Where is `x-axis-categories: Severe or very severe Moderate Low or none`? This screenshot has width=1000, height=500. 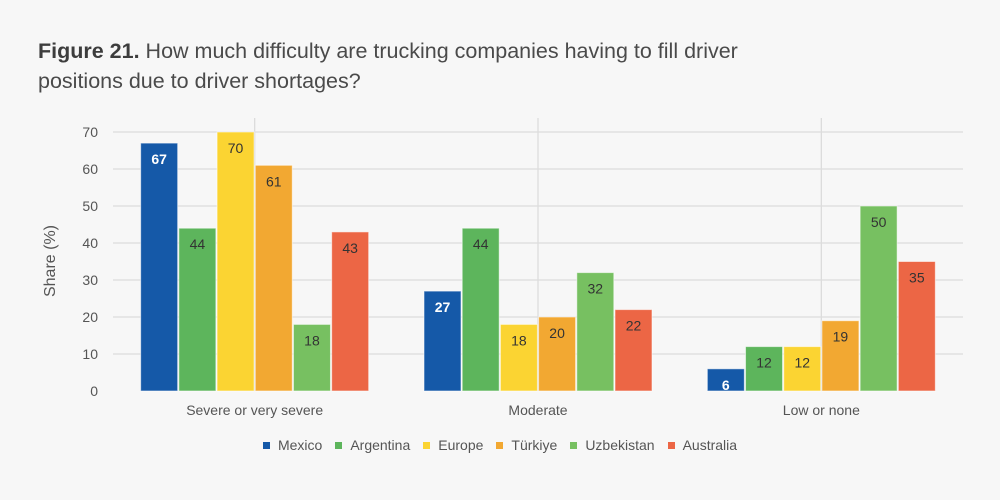
x-axis-categories: Severe or very severe Moderate Low or none is located at coordinates (523, 410).